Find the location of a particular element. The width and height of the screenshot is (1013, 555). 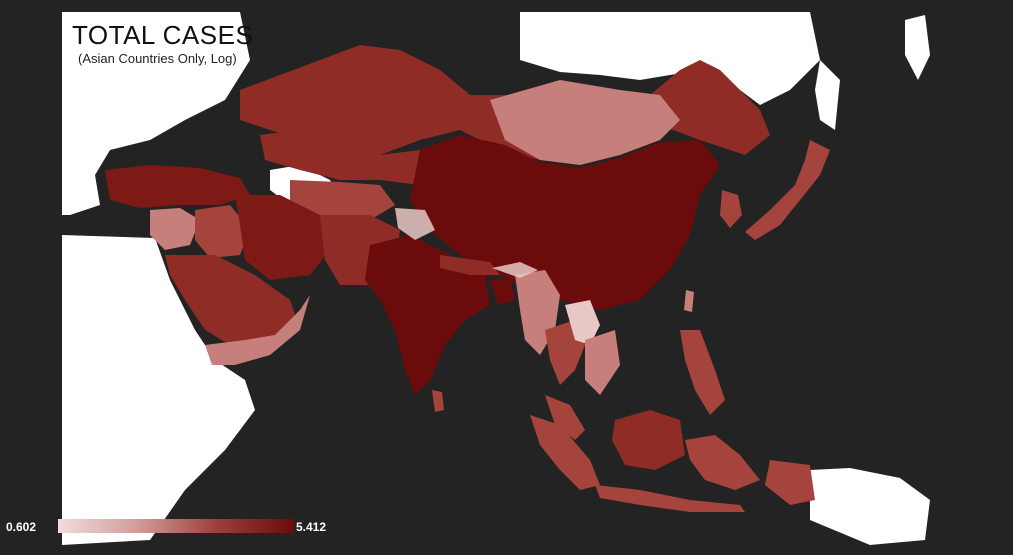

region-philippines is located at coordinates (702, 372).